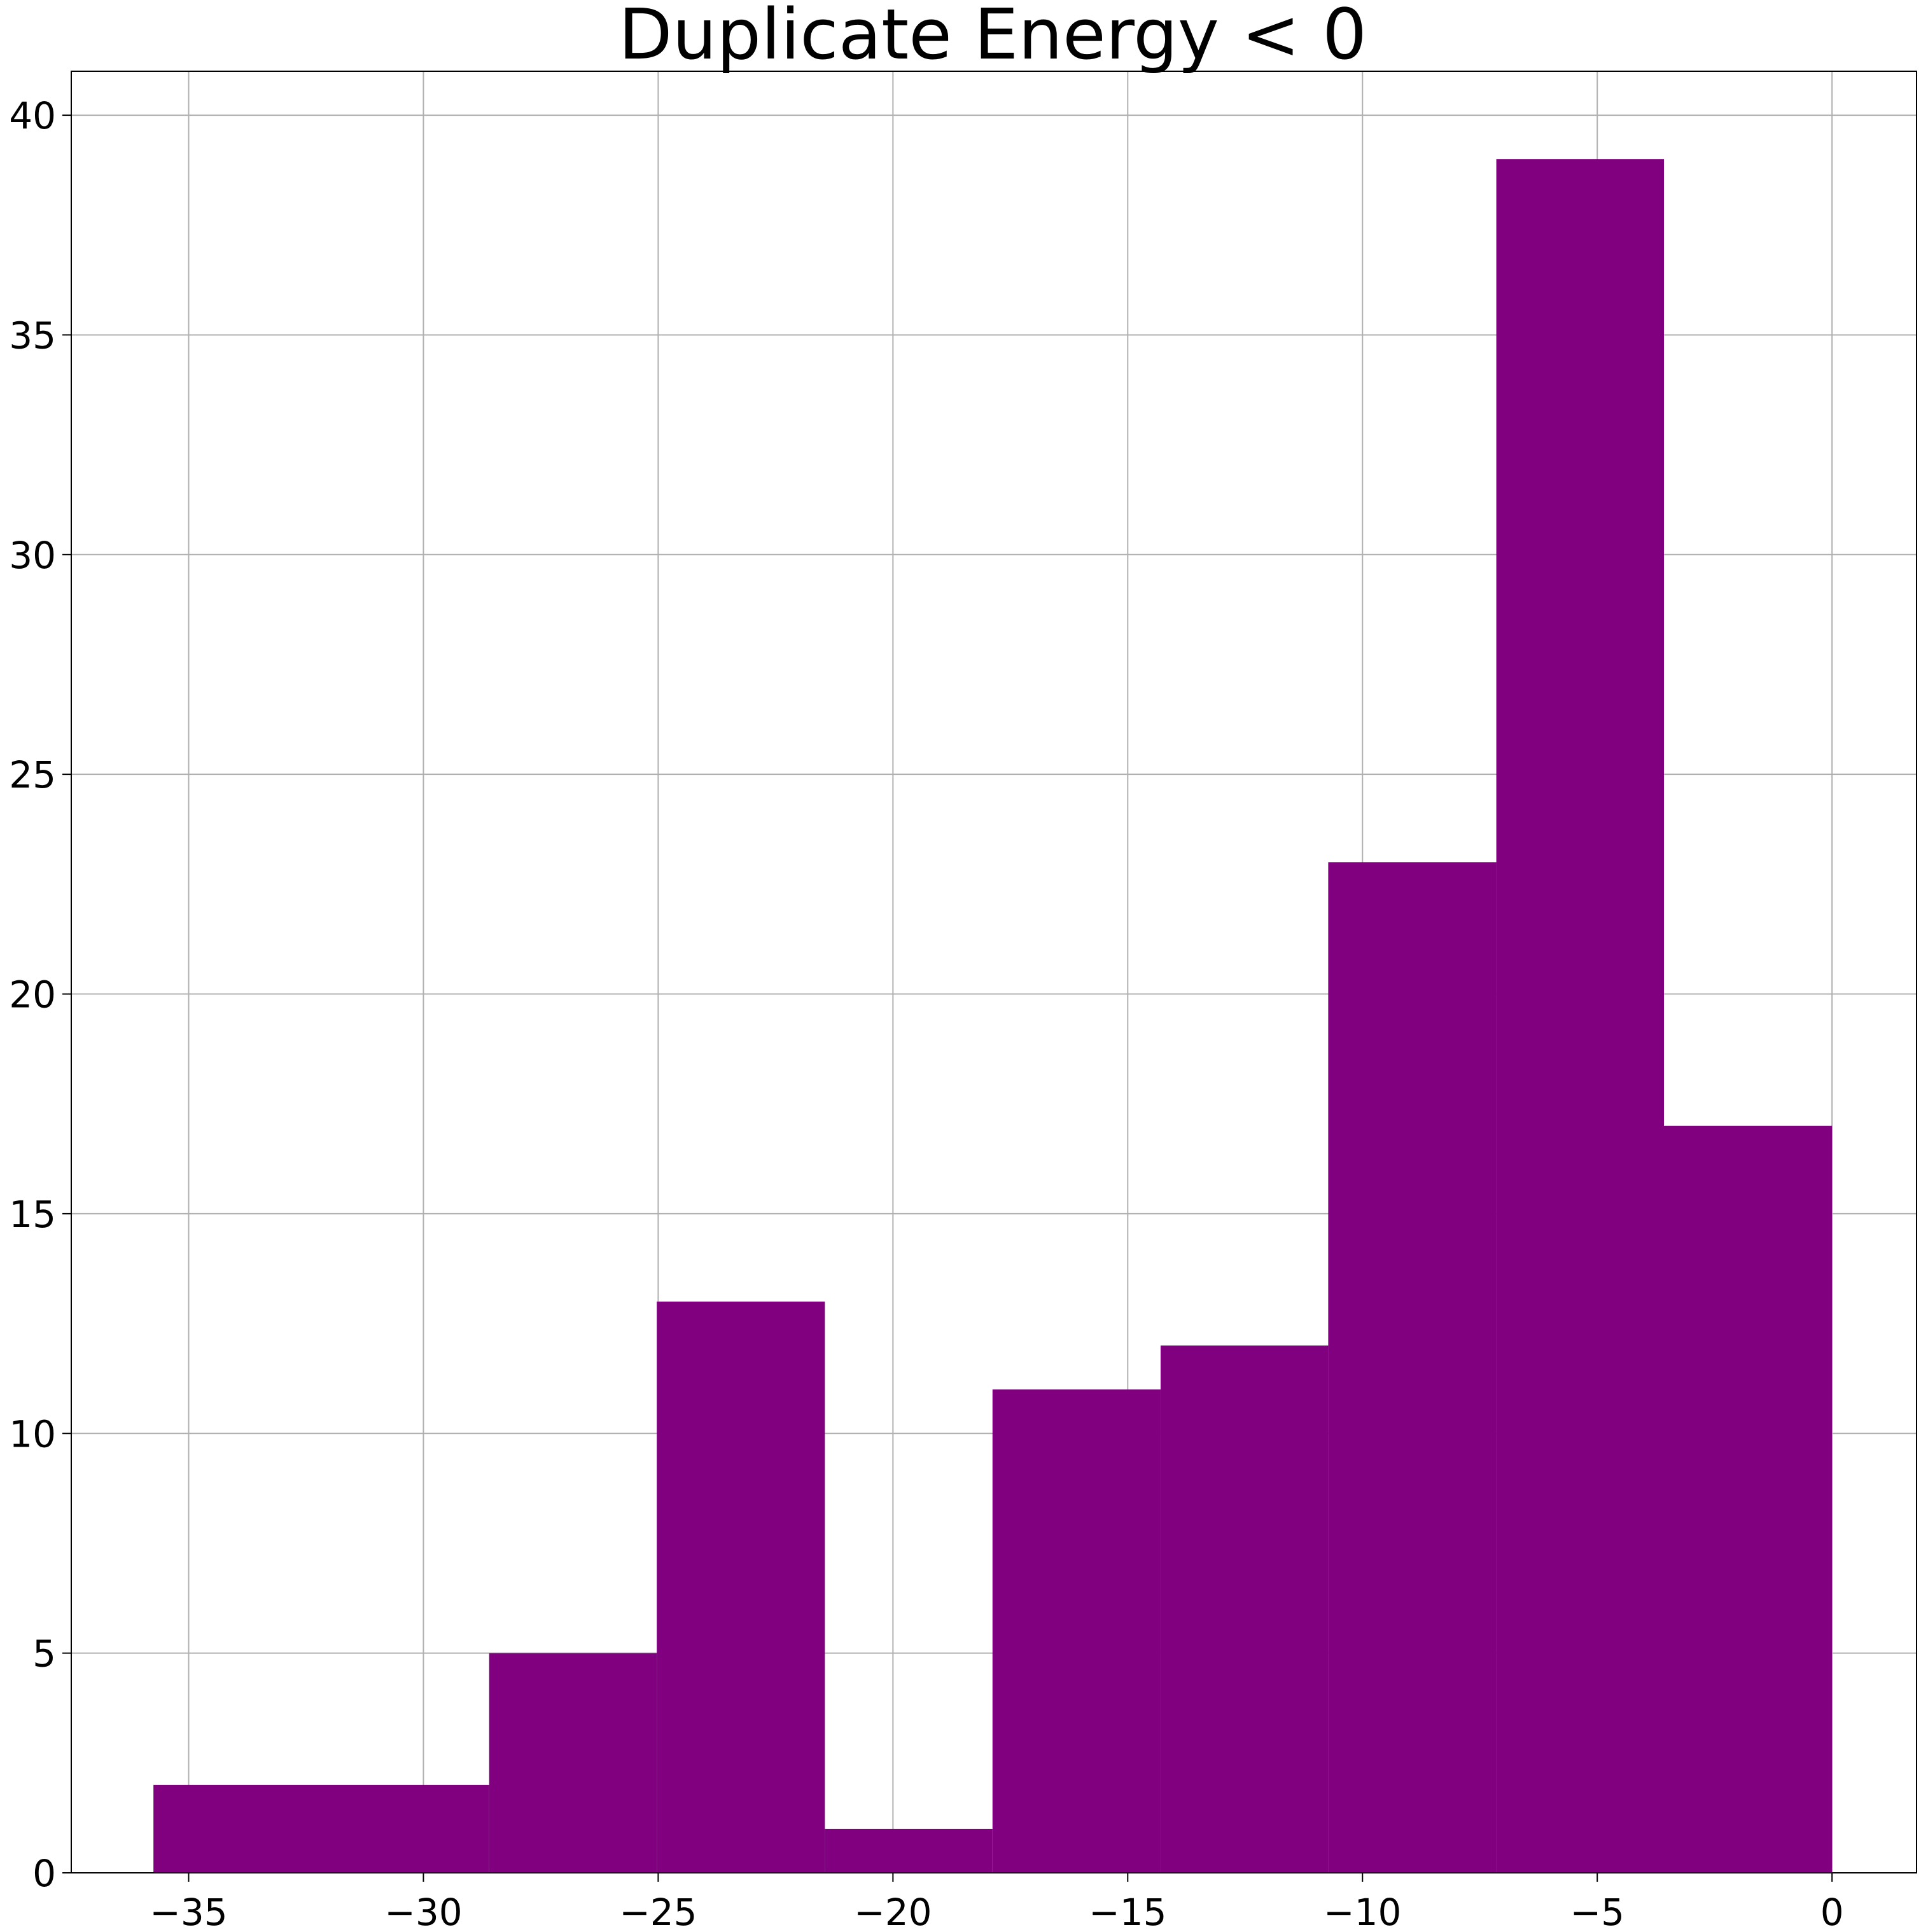 This screenshot has width=1928, height=1932. Describe the element at coordinates (32, 995) in the screenshot. I see `y-tick-label: 20` at that location.